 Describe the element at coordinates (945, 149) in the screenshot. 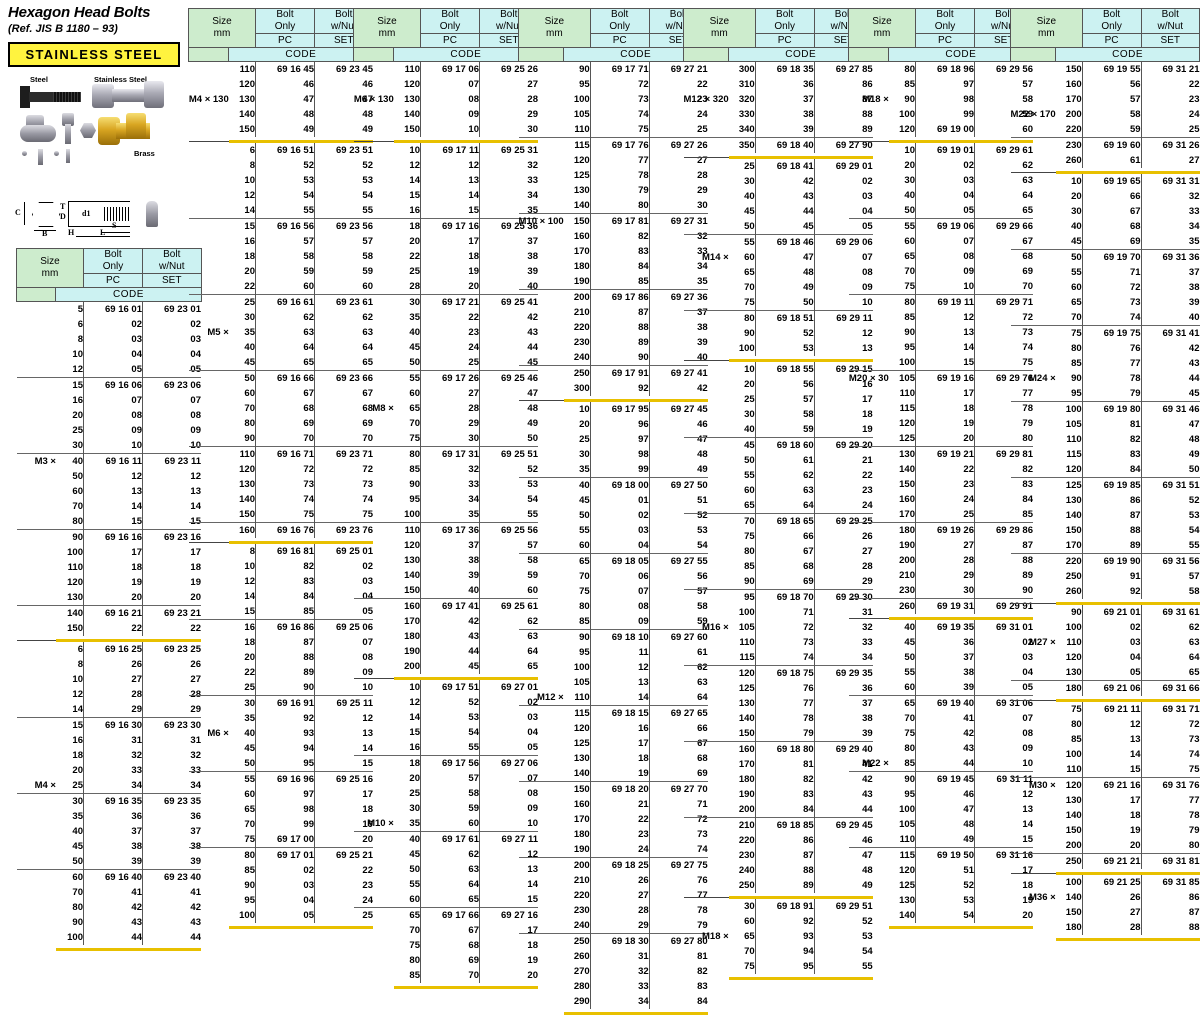

I see `code-pc-cell: 69 19 01` at that location.